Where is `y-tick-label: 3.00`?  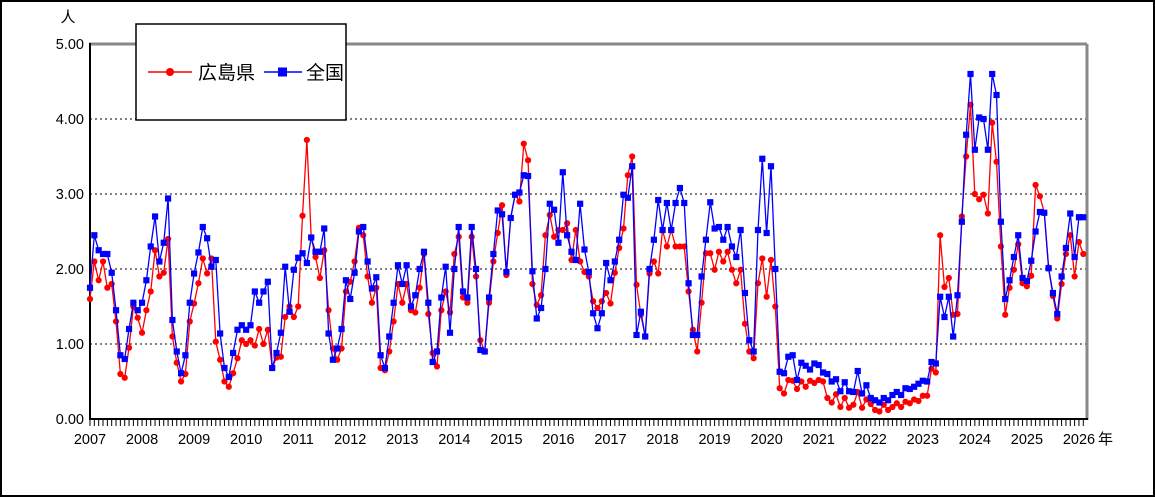
y-tick-label: 3.00 is located at coordinates (70, 195).